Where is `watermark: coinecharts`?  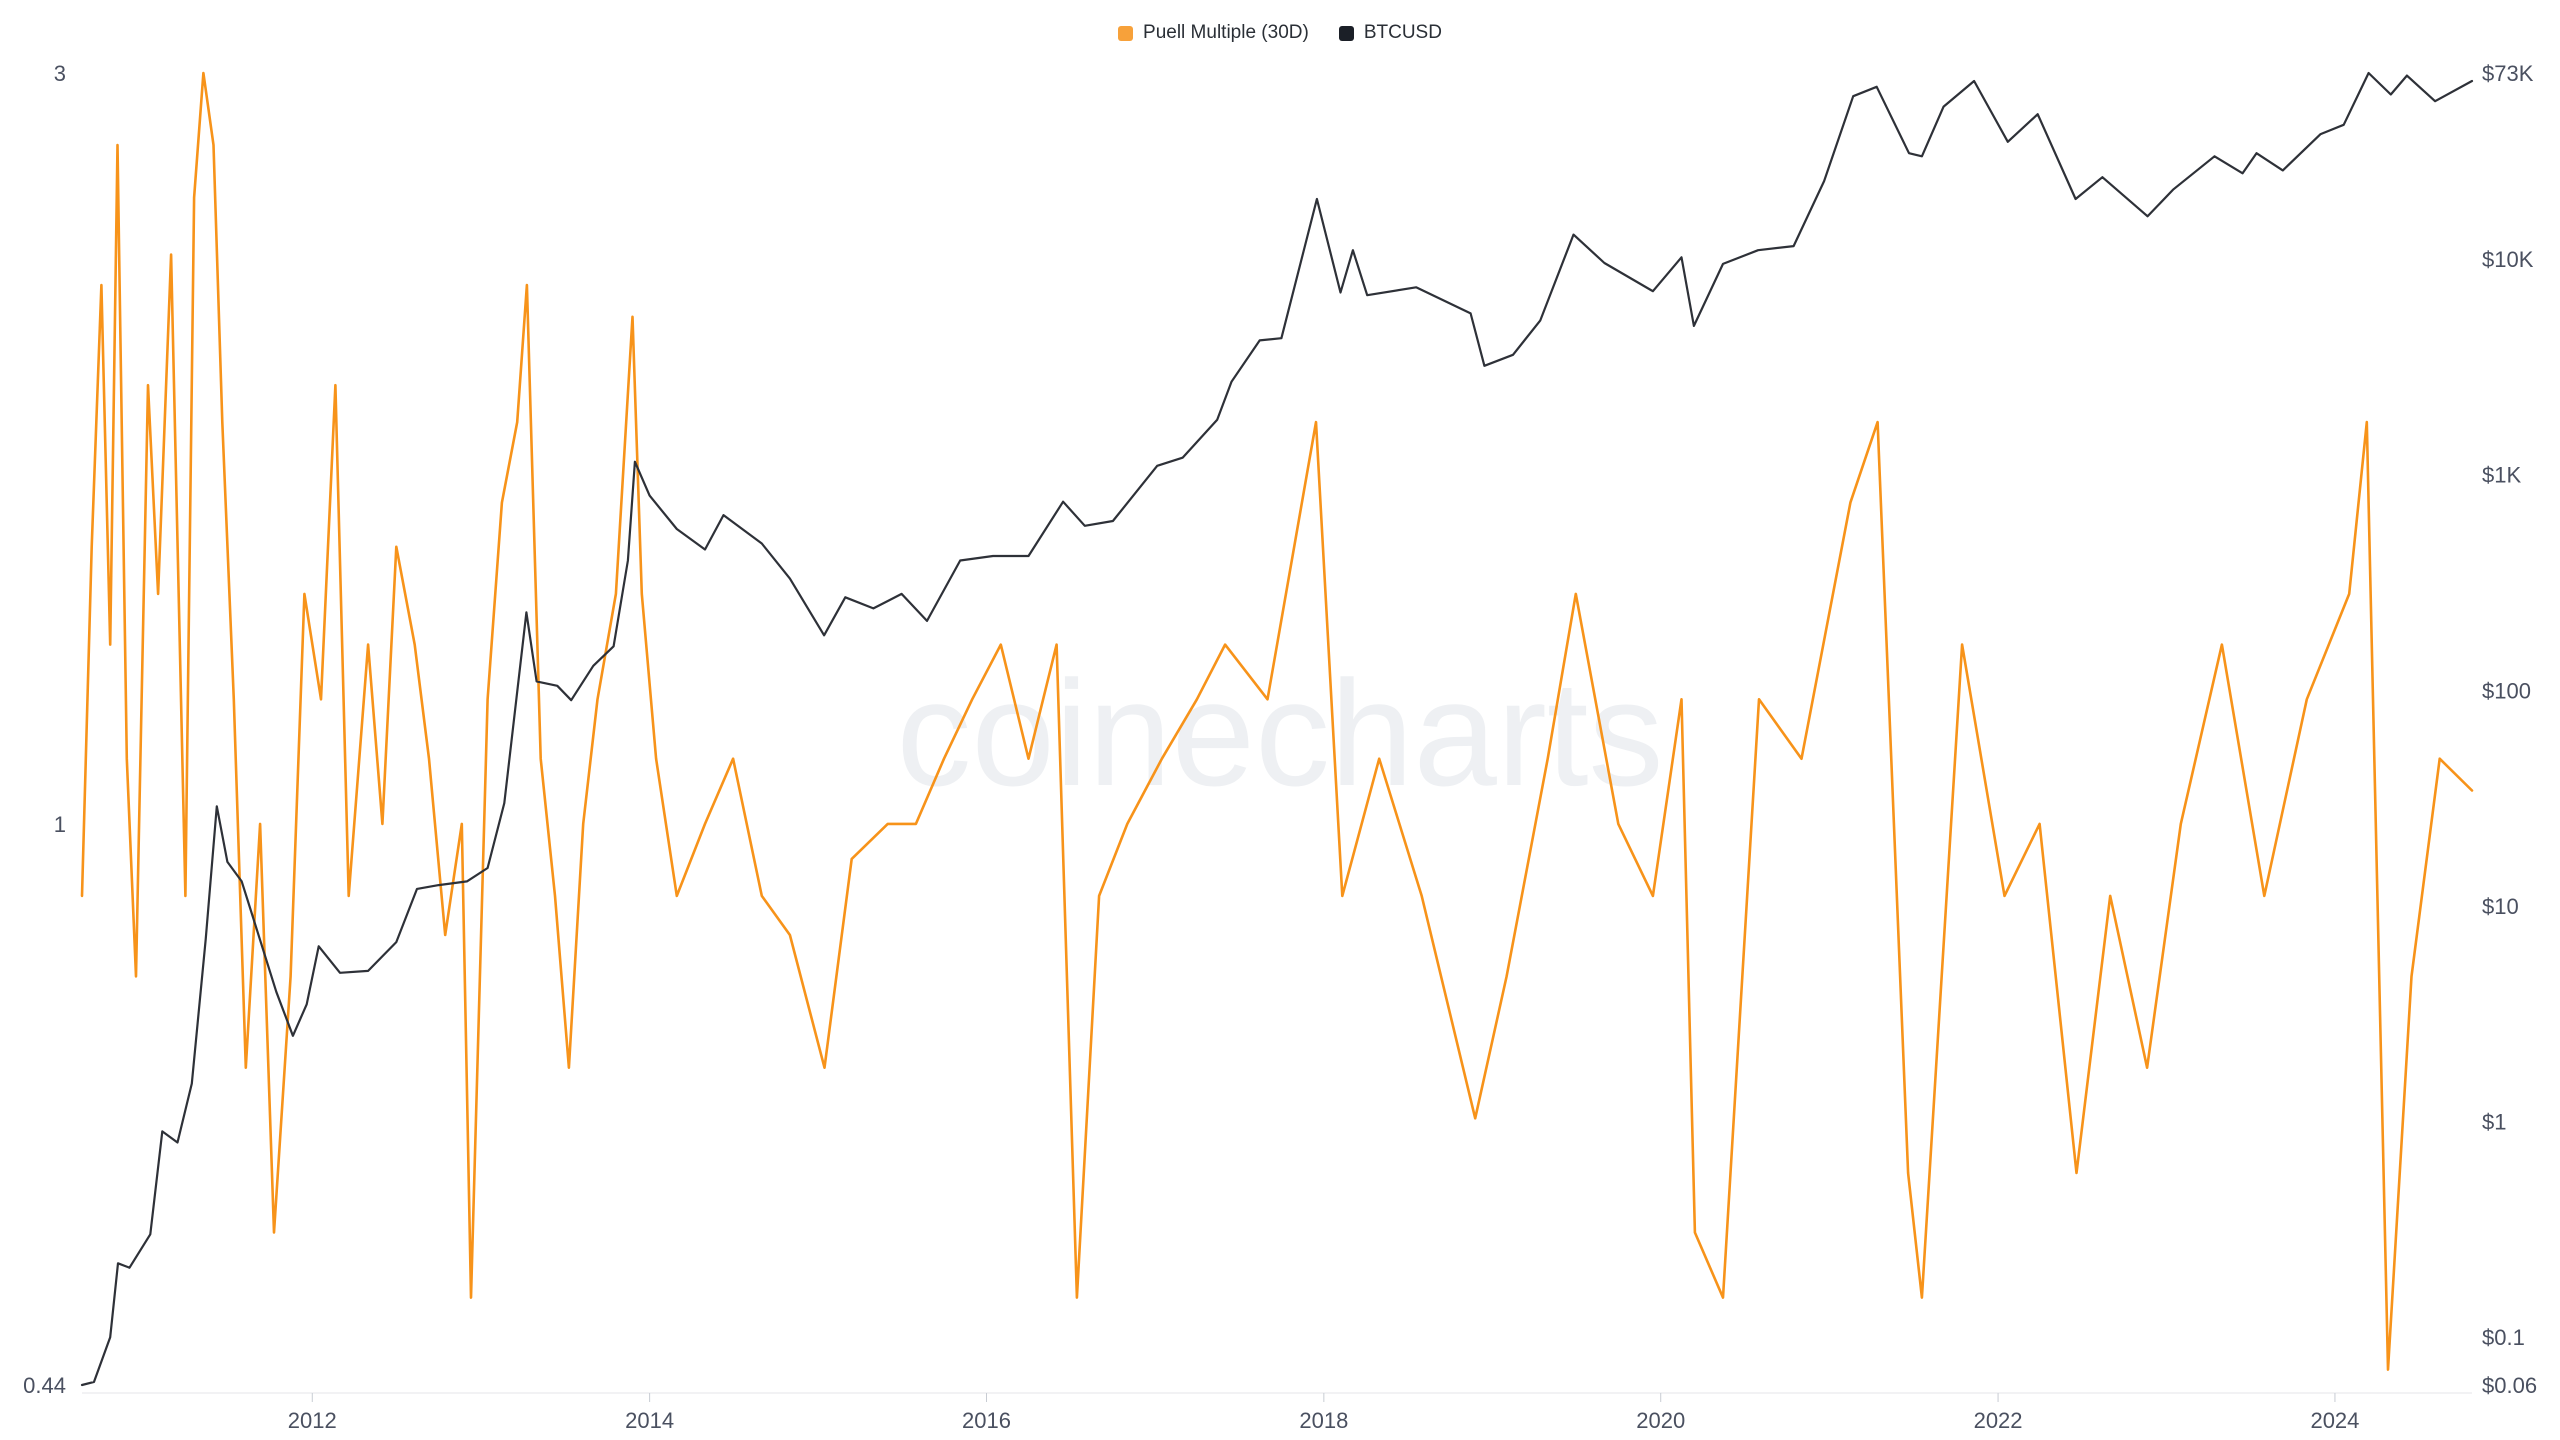 watermark: coinecharts is located at coordinates (1279, 733).